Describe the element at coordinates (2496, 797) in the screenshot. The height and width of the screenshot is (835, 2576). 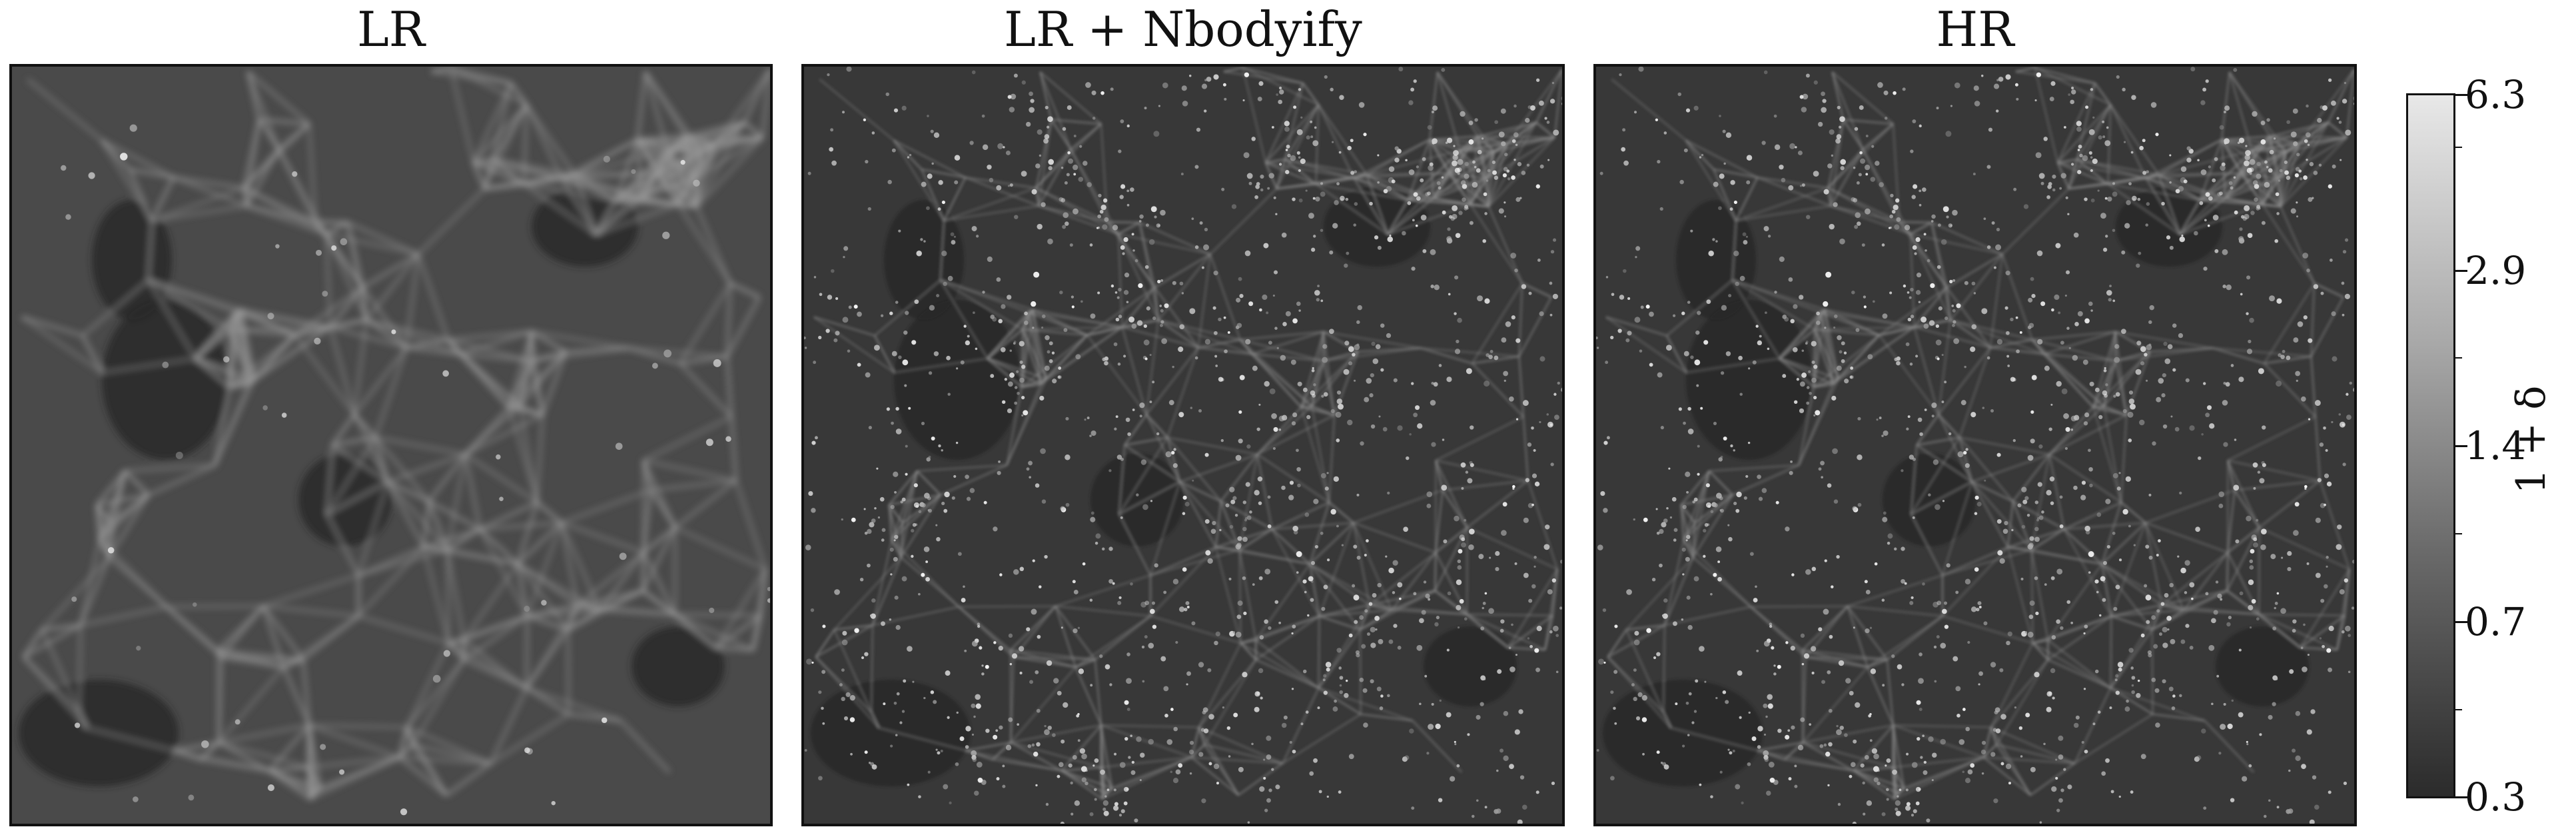
I see `colorbar-tick-label: 0.3` at that location.